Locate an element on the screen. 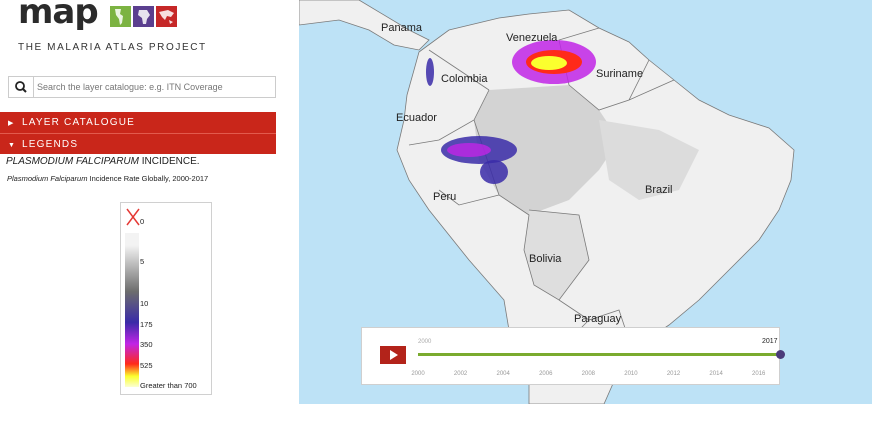 The width and height of the screenshot is (872, 423). label-ecuador: Ecuador is located at coordinates (416, 118).